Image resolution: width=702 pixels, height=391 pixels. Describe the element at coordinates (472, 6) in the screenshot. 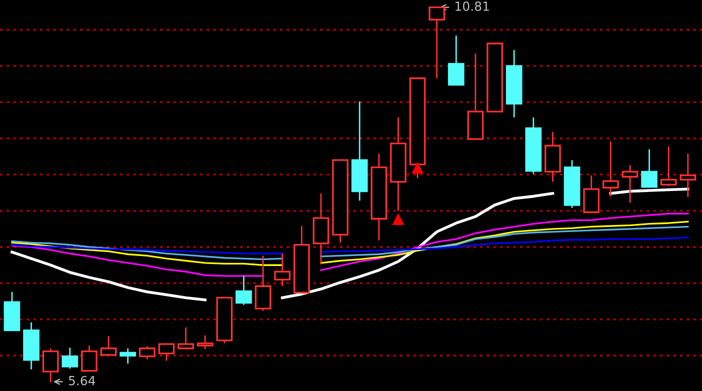

I see `annotation: 10.81` at that location.